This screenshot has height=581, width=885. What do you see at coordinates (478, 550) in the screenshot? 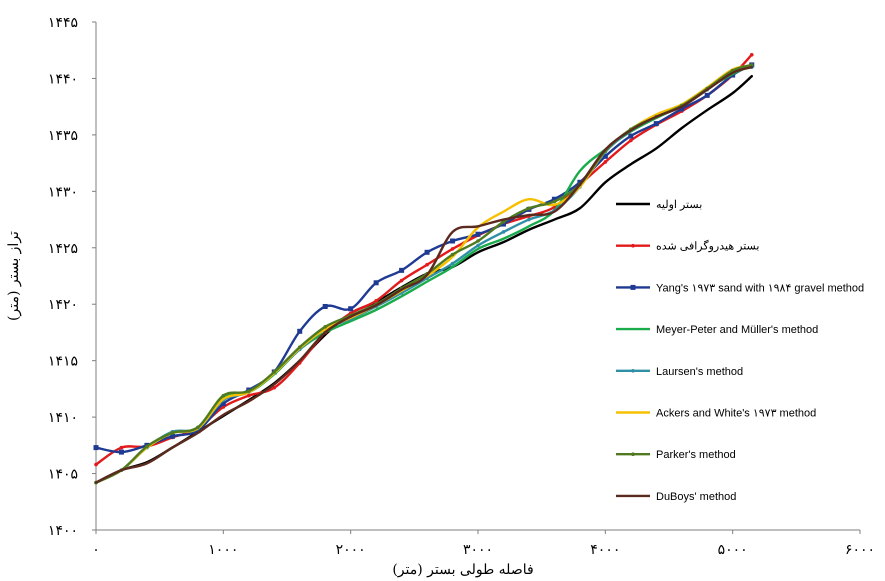
I see `x-tick-label: ۳۰۰۰` at bounding box center [478, 550].